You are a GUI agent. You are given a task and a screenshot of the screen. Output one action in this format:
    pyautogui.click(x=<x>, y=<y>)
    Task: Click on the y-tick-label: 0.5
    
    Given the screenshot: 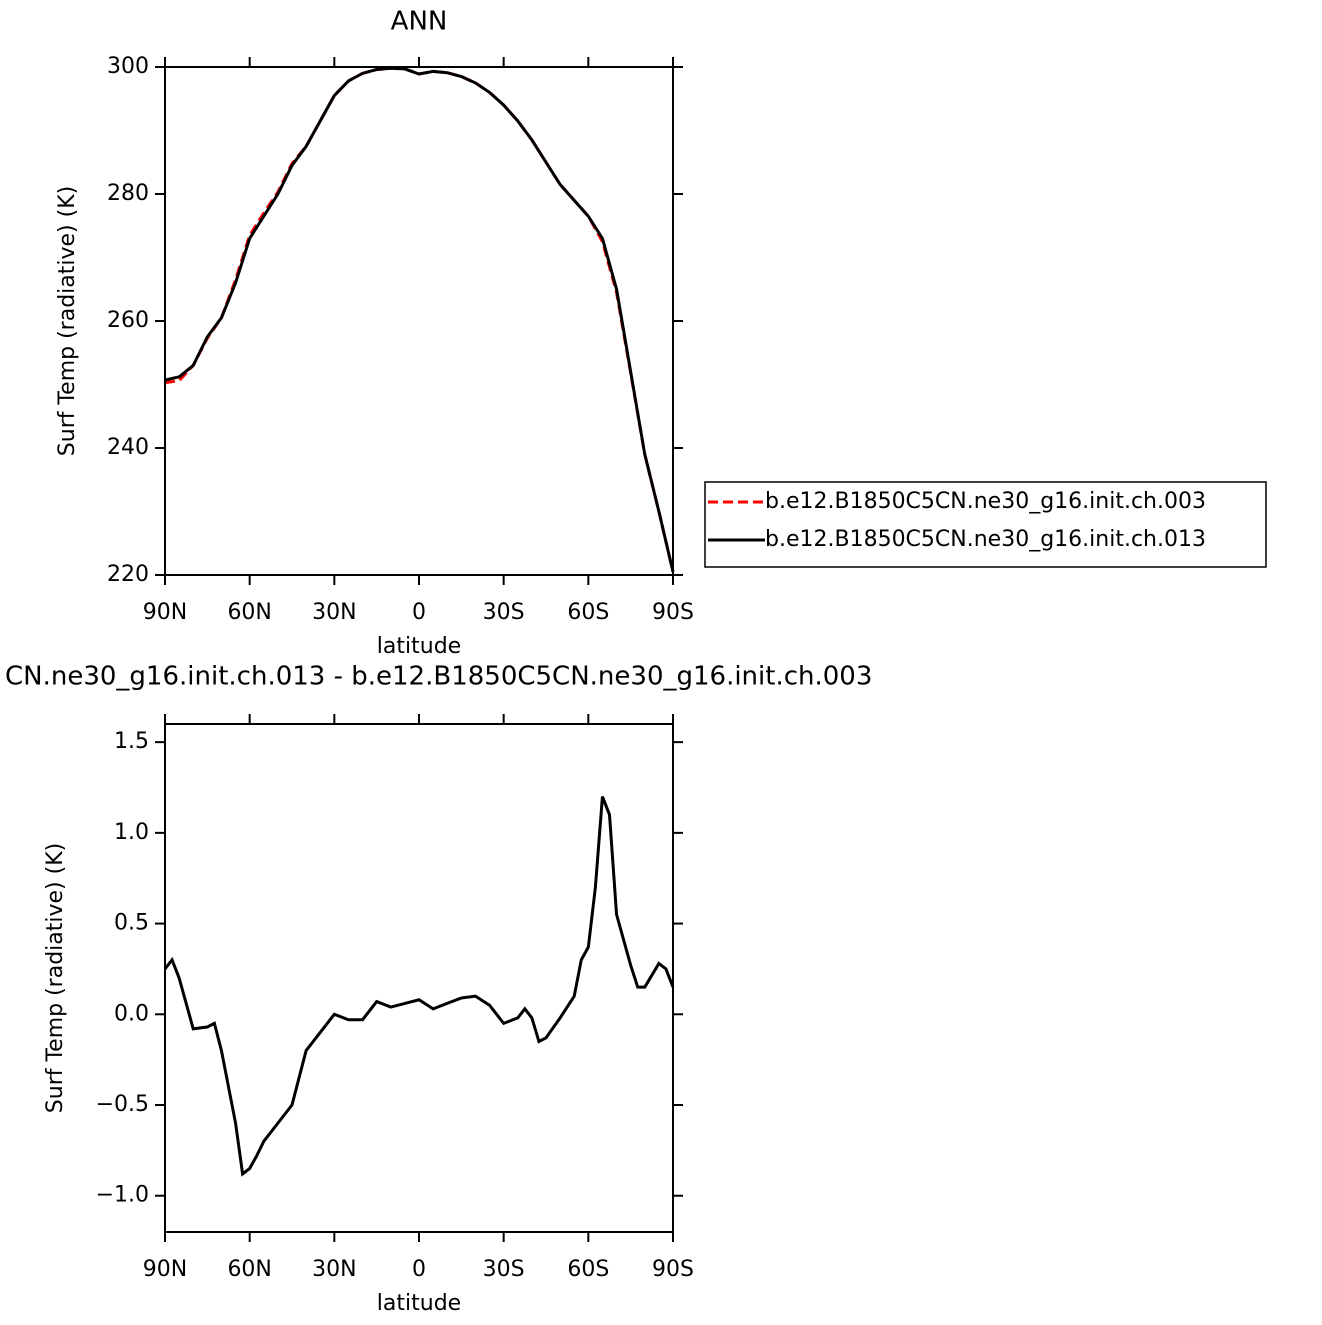 What is the action you would take?
    pyautogui.click(x=131, y=923)
    